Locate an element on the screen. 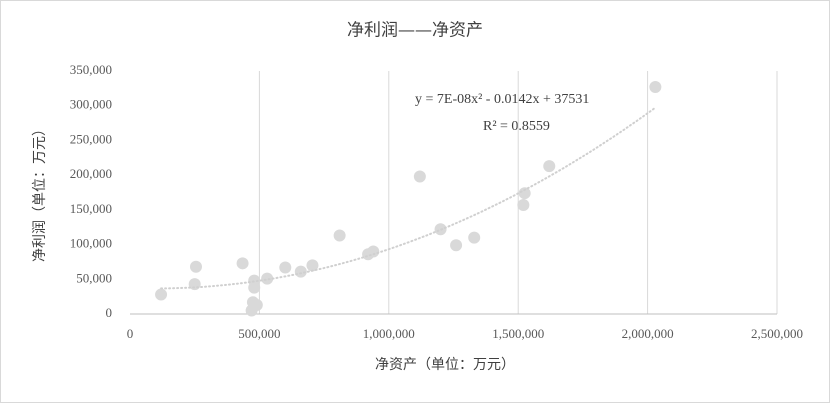 This screenshot has height=404, width=831. x-tick-label: 2,000,000 is located at coordinates (648, 333).